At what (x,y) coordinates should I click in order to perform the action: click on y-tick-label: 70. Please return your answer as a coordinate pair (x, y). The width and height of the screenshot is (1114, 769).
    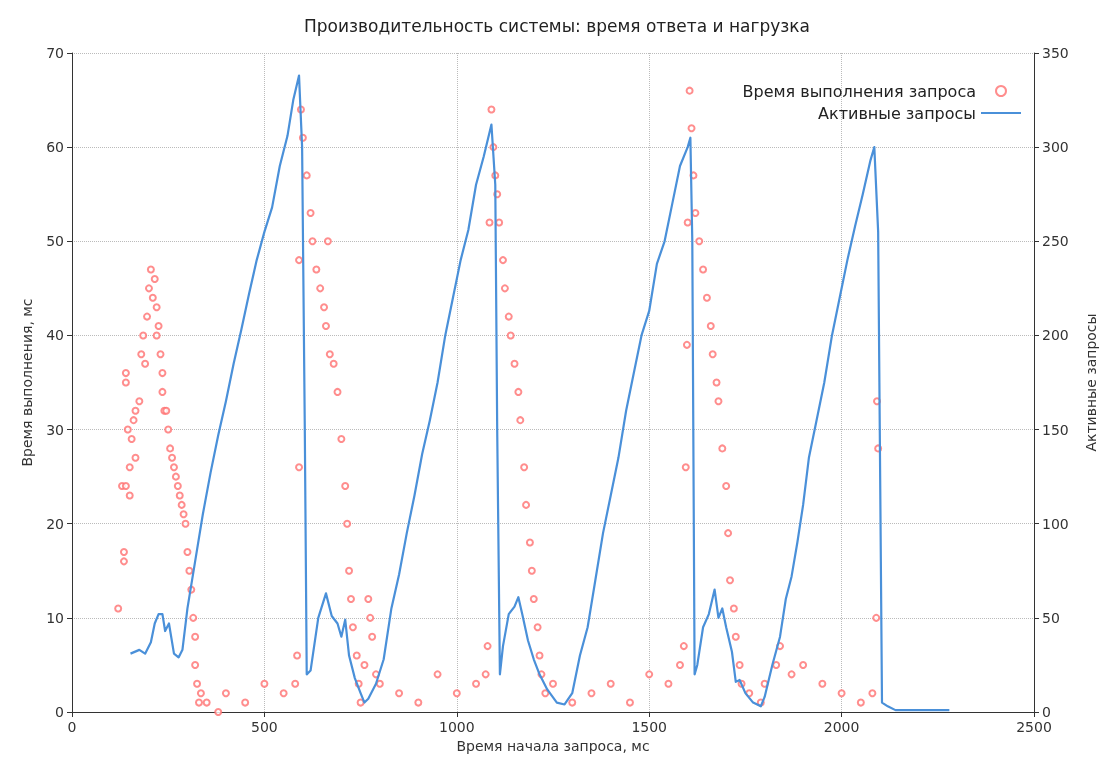
    Looking at the image, I should click on (55, 53).